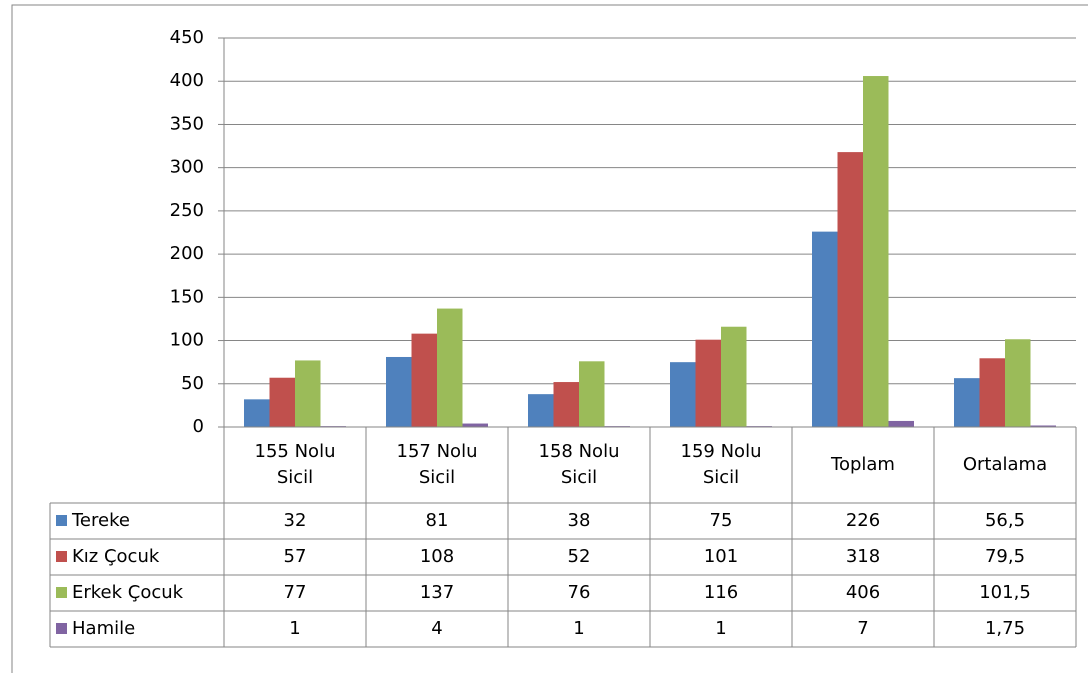  I want to click on table-value: 101,5, so click(1005, 592).